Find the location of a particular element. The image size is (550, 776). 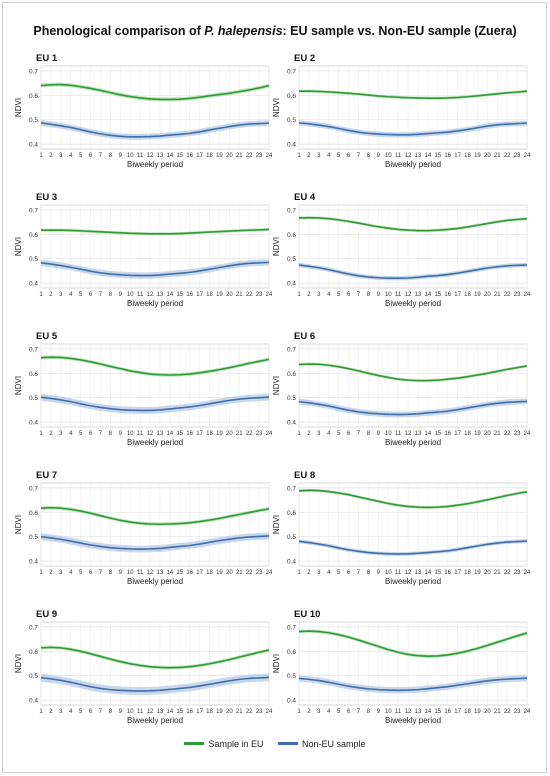

panel-2-ytick-label: 0.4 is located at coordinates (291, 145).